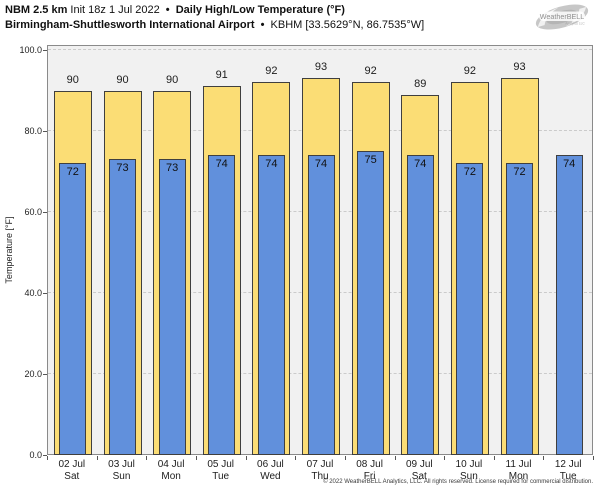 The height and width of the screenshot is (493, 600). Describe the element at coordinates (270, 464) in the screenshot. I see `x-label-date: 06 Jul` at that location.